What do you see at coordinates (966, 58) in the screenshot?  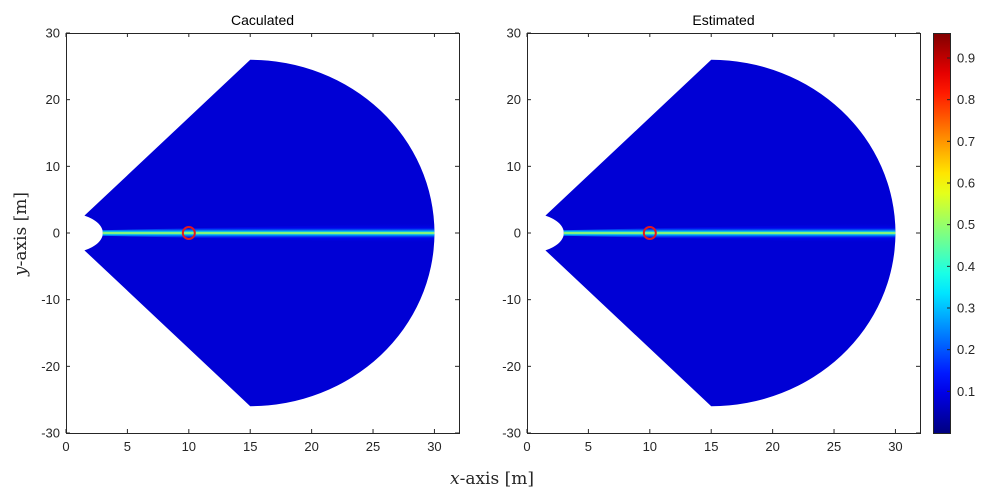 I see `colorbar-tick-label: 0.9` at bounding box center [966, 58].